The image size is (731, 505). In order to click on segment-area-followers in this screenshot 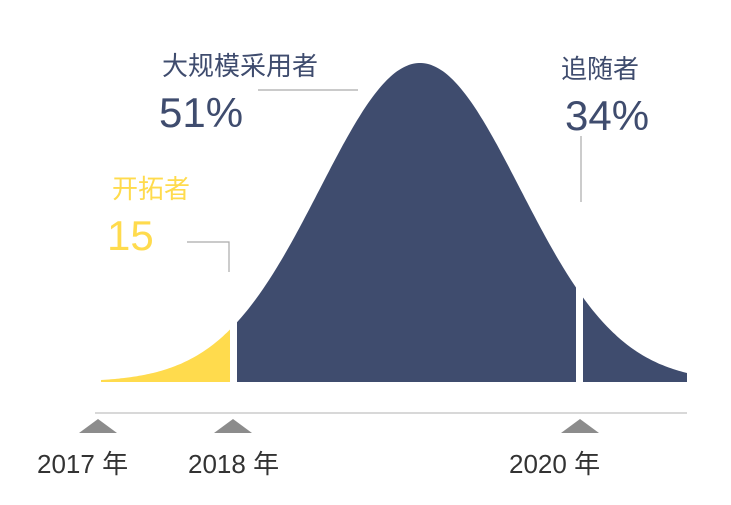, I will do `click(635, 339)`.